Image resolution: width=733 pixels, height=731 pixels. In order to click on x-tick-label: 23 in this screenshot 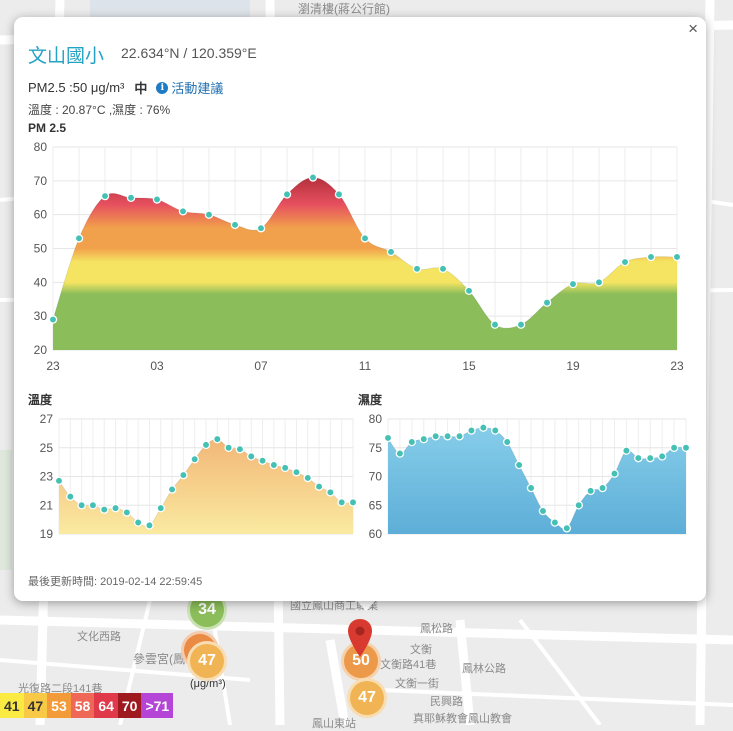, I will do `click(53, 366)`.